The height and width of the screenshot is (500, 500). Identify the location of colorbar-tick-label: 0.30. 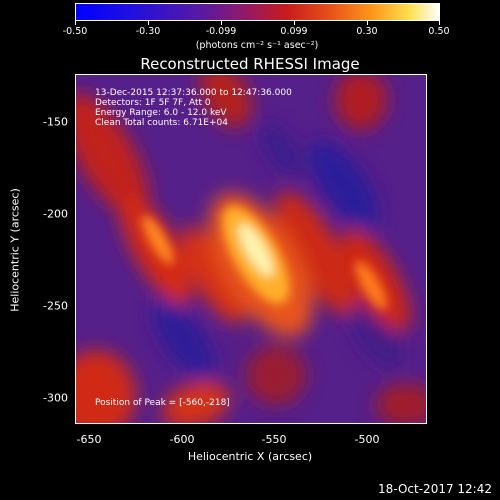
(367, 31).